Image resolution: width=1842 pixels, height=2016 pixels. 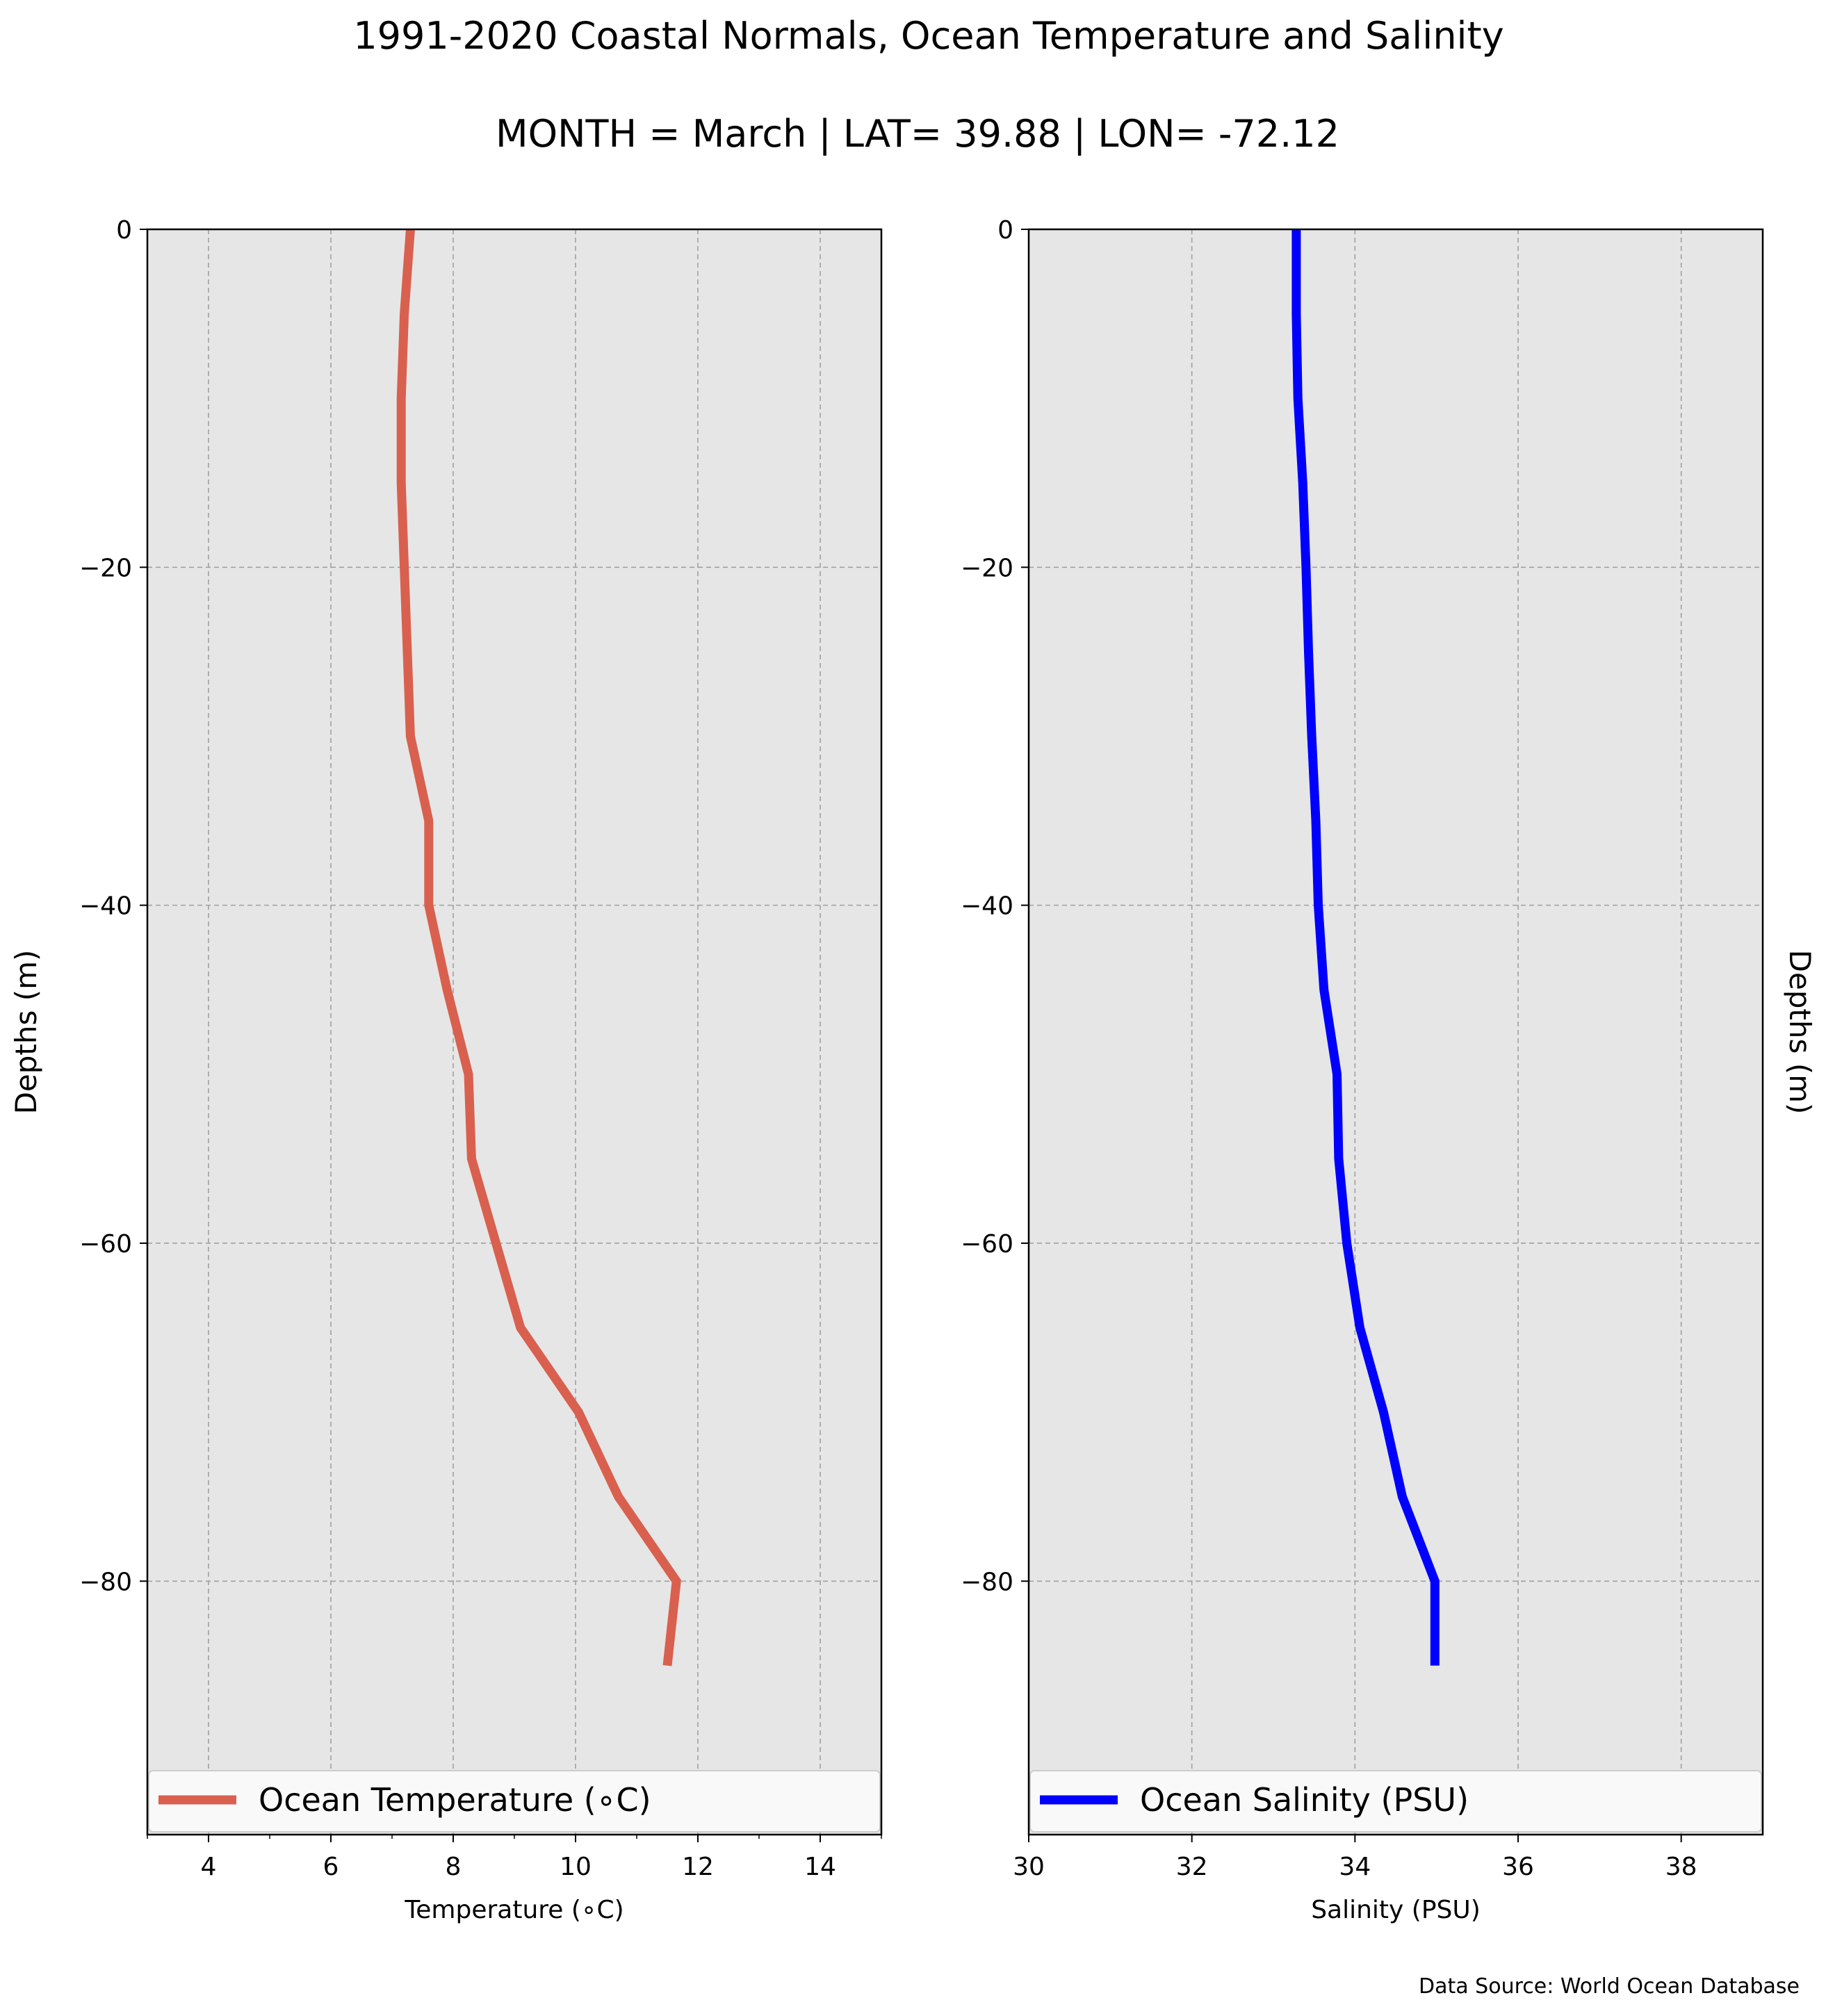 I want to click on temperature-profile-line, so click(x=539, y=948).